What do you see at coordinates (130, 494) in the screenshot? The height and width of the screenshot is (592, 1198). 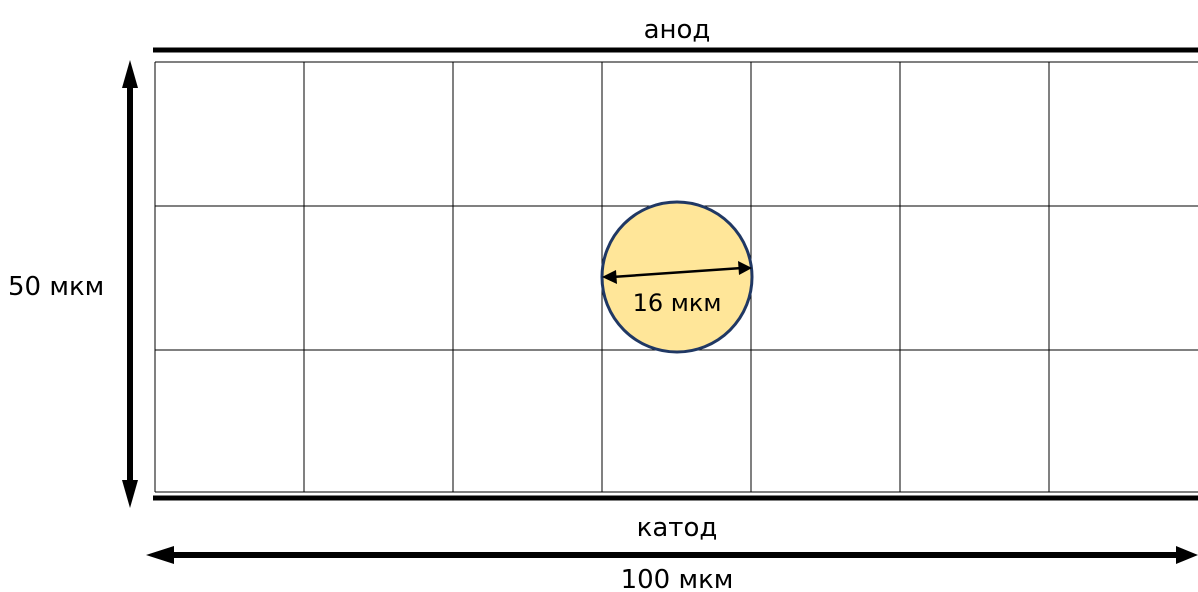 I see `height-arrow-down-head` at bounding box center [130, 494].